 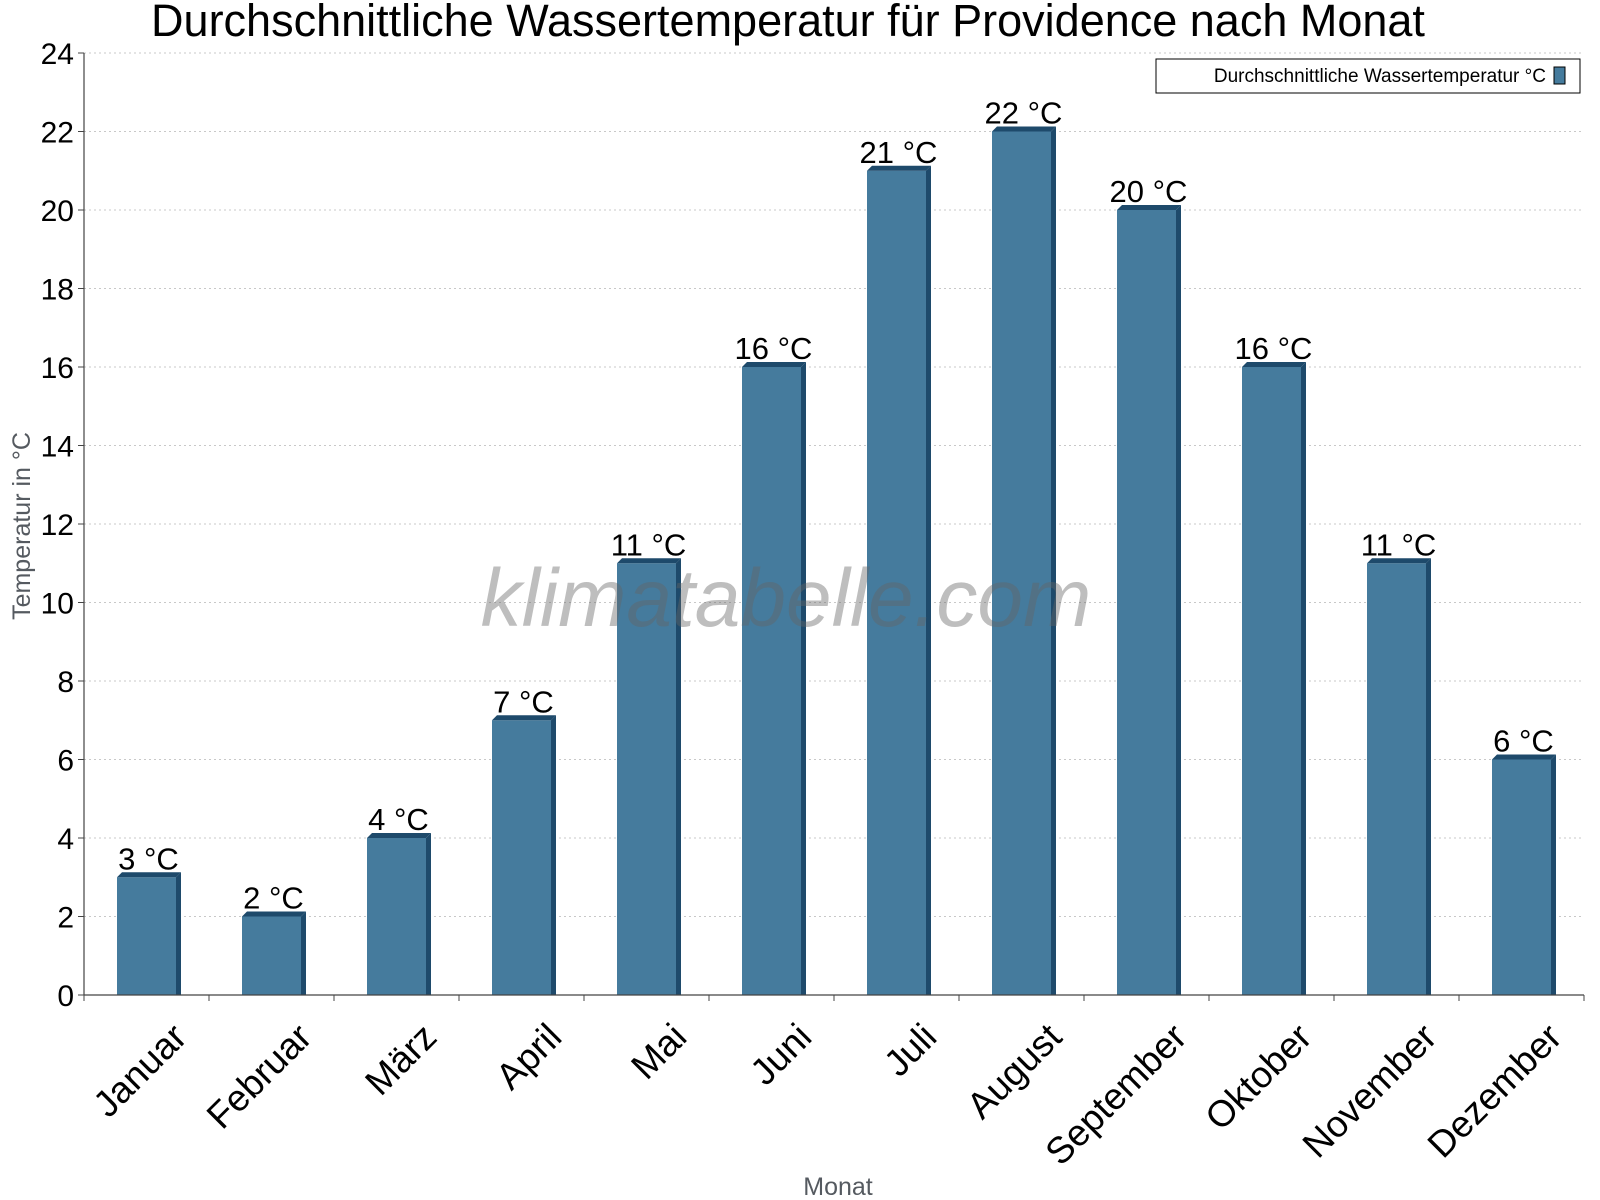 What do you see at coordinates (57, 211) in the screenshot?
I see `y-tick-label: 20` at bounding box center [57, 211].